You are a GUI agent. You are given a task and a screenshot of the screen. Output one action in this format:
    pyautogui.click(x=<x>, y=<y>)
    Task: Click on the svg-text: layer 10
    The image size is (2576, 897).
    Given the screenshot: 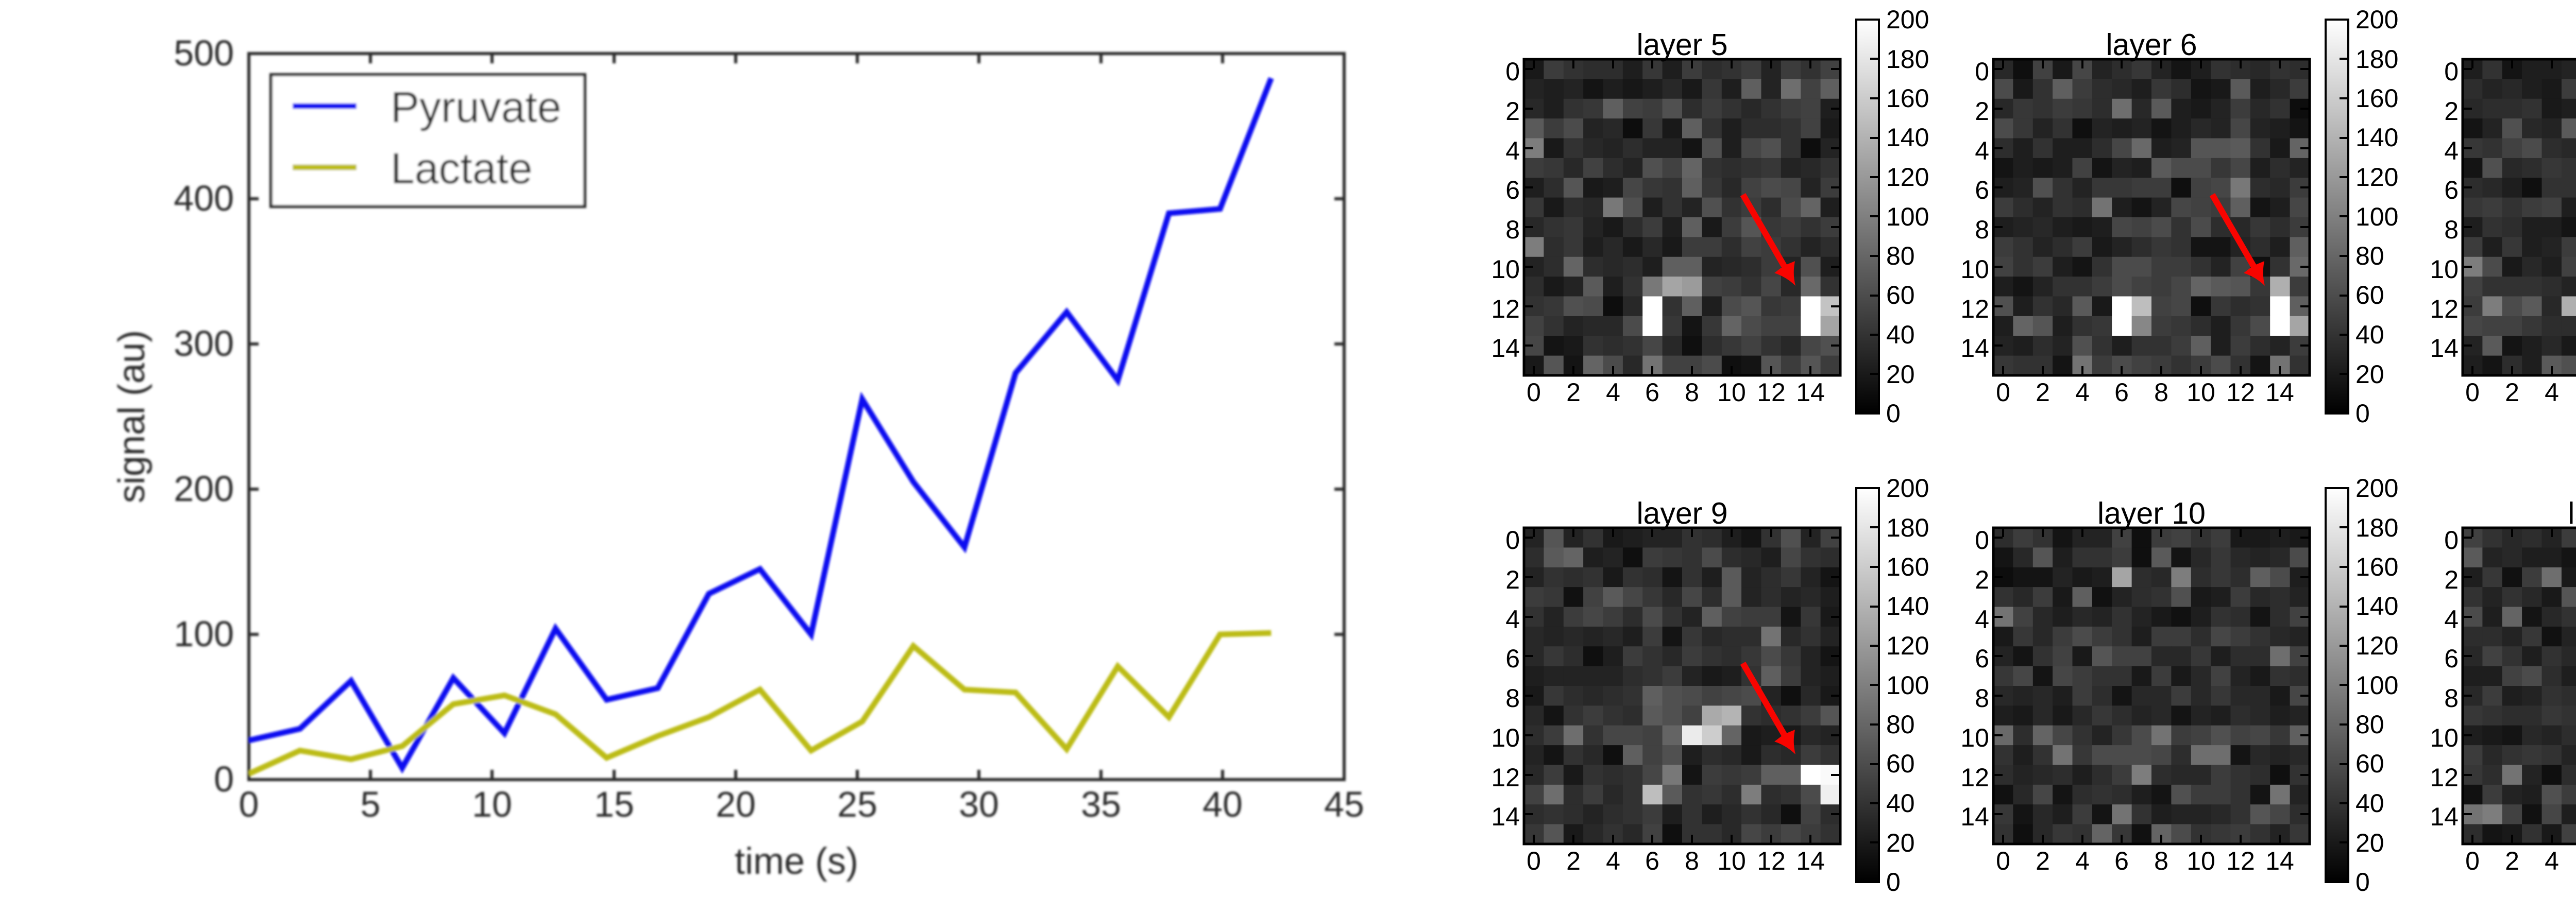 What is the action you would take?
    pyautogui.click(x=2151, y=513)
    